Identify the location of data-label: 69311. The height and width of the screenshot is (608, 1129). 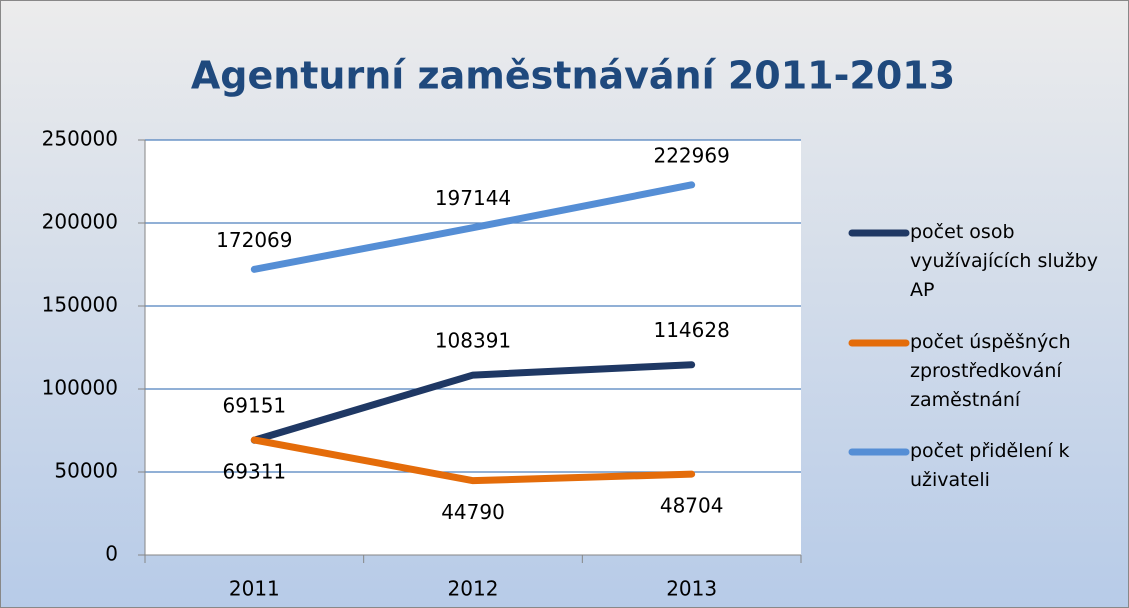
(255, 471).